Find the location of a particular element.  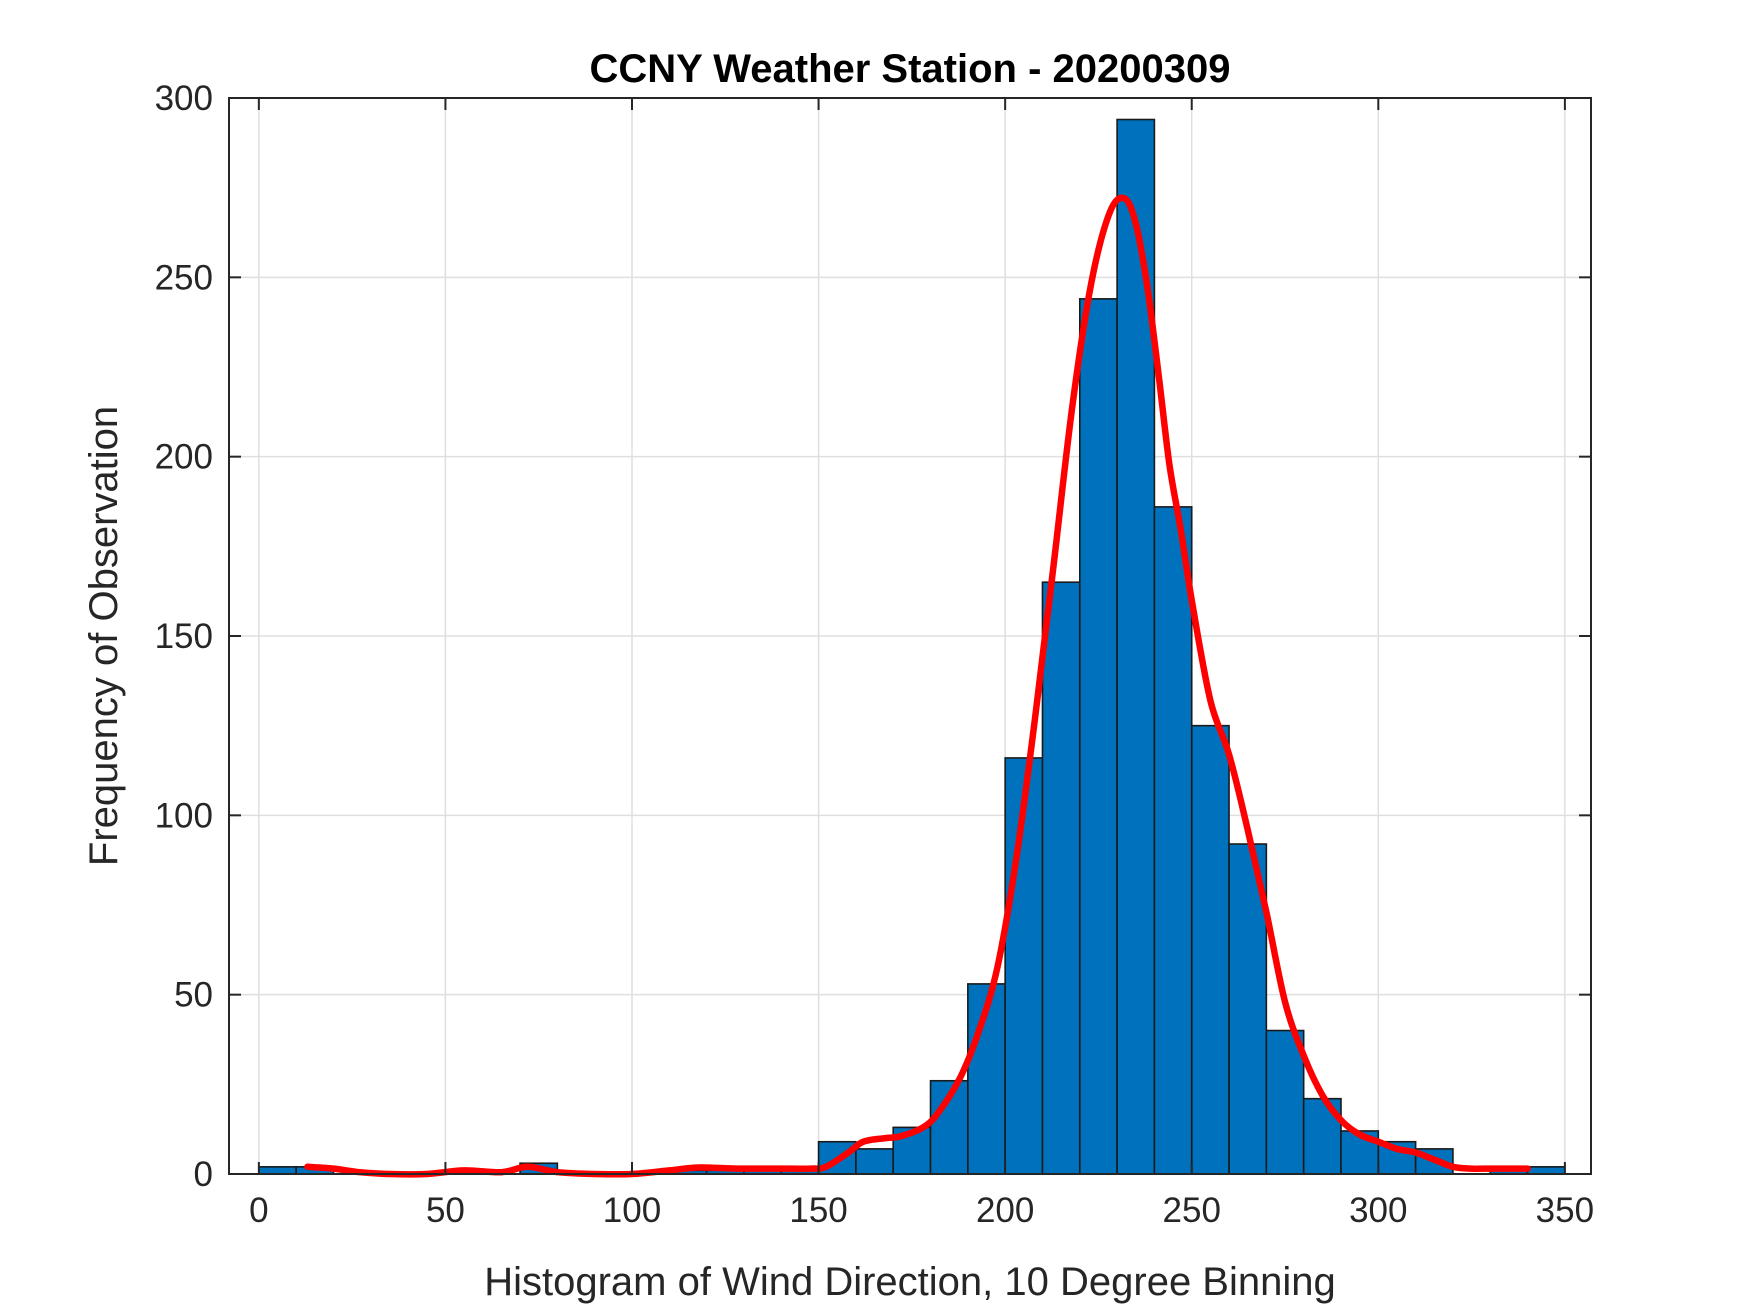

x-tick-label: 0 is located at coordinates (258, 1210).